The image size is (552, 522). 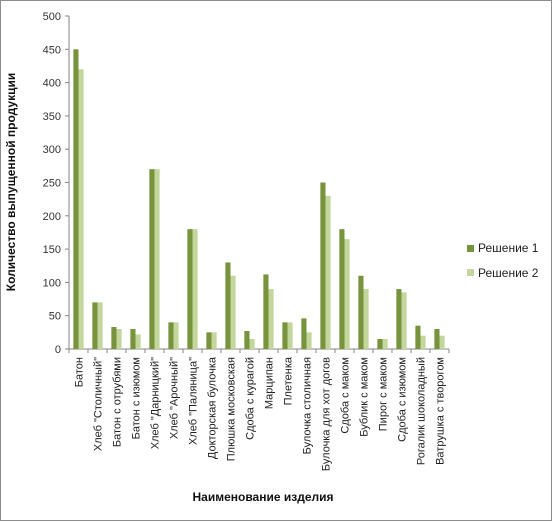 What do you see at coordinates (309, 340) in the screenshot?
I see `bar-series-2-булочка-столичная` at bounding box center [309, 340].